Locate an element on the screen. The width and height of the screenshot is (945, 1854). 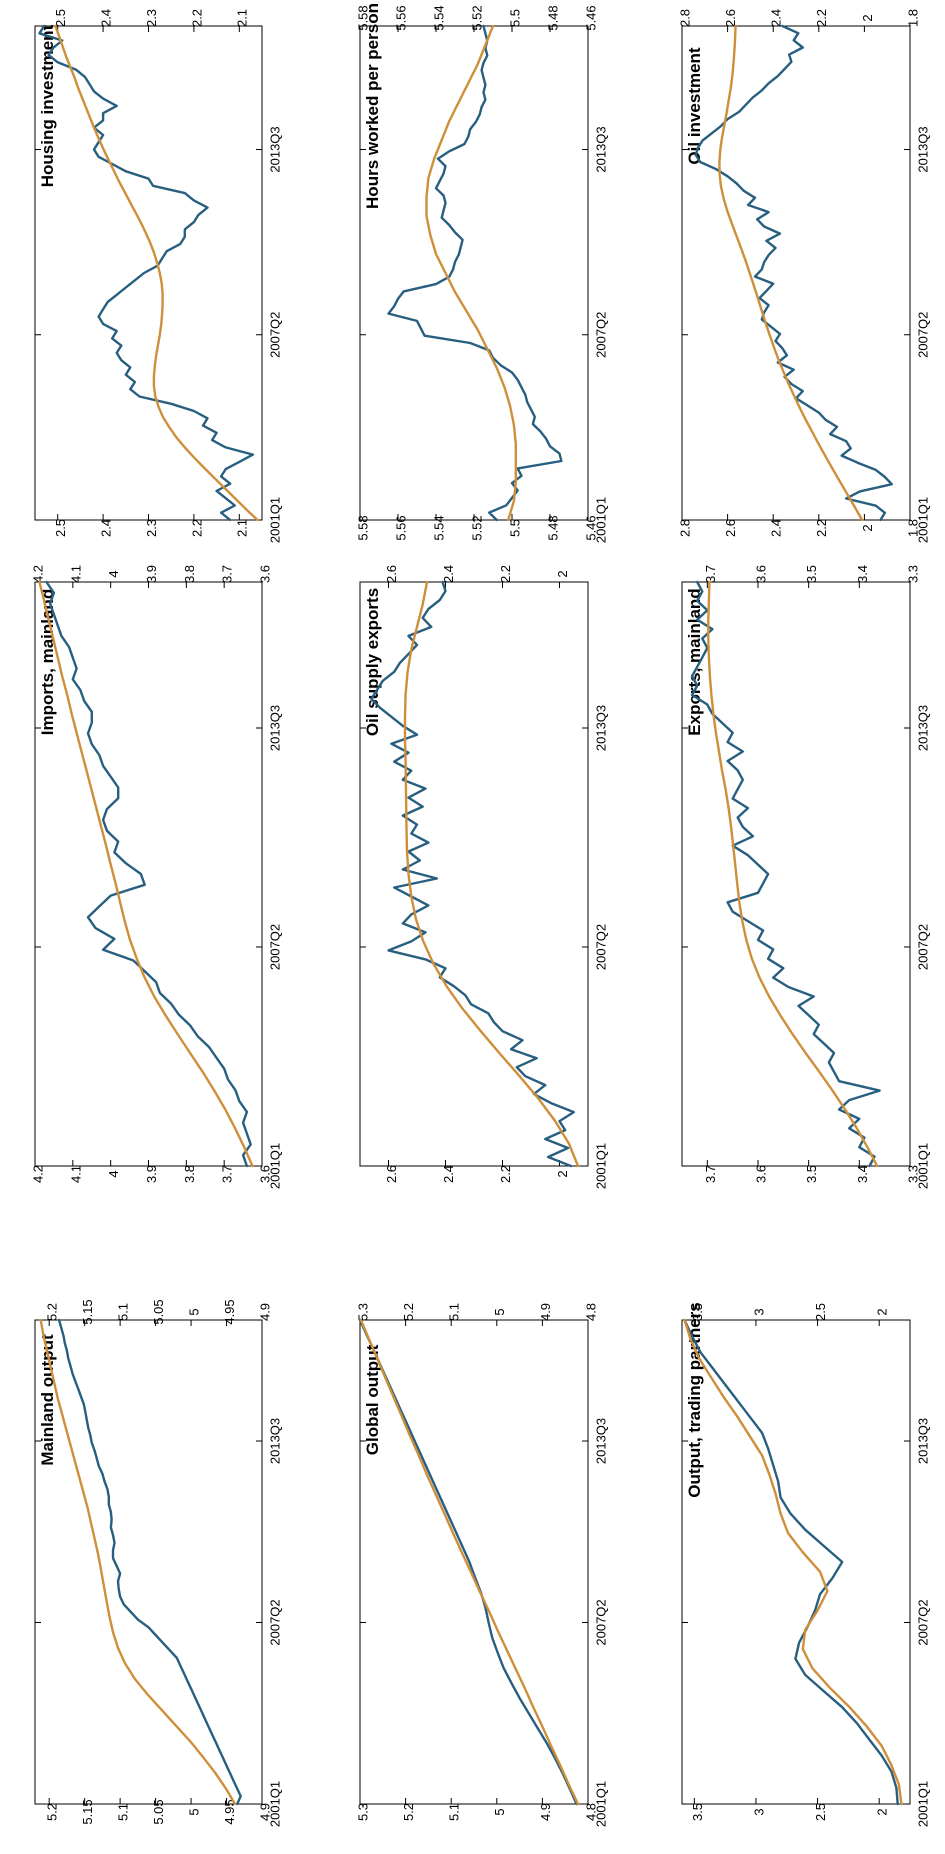
y-tick-label: 3.6 is located at coordinates (264, 1174).